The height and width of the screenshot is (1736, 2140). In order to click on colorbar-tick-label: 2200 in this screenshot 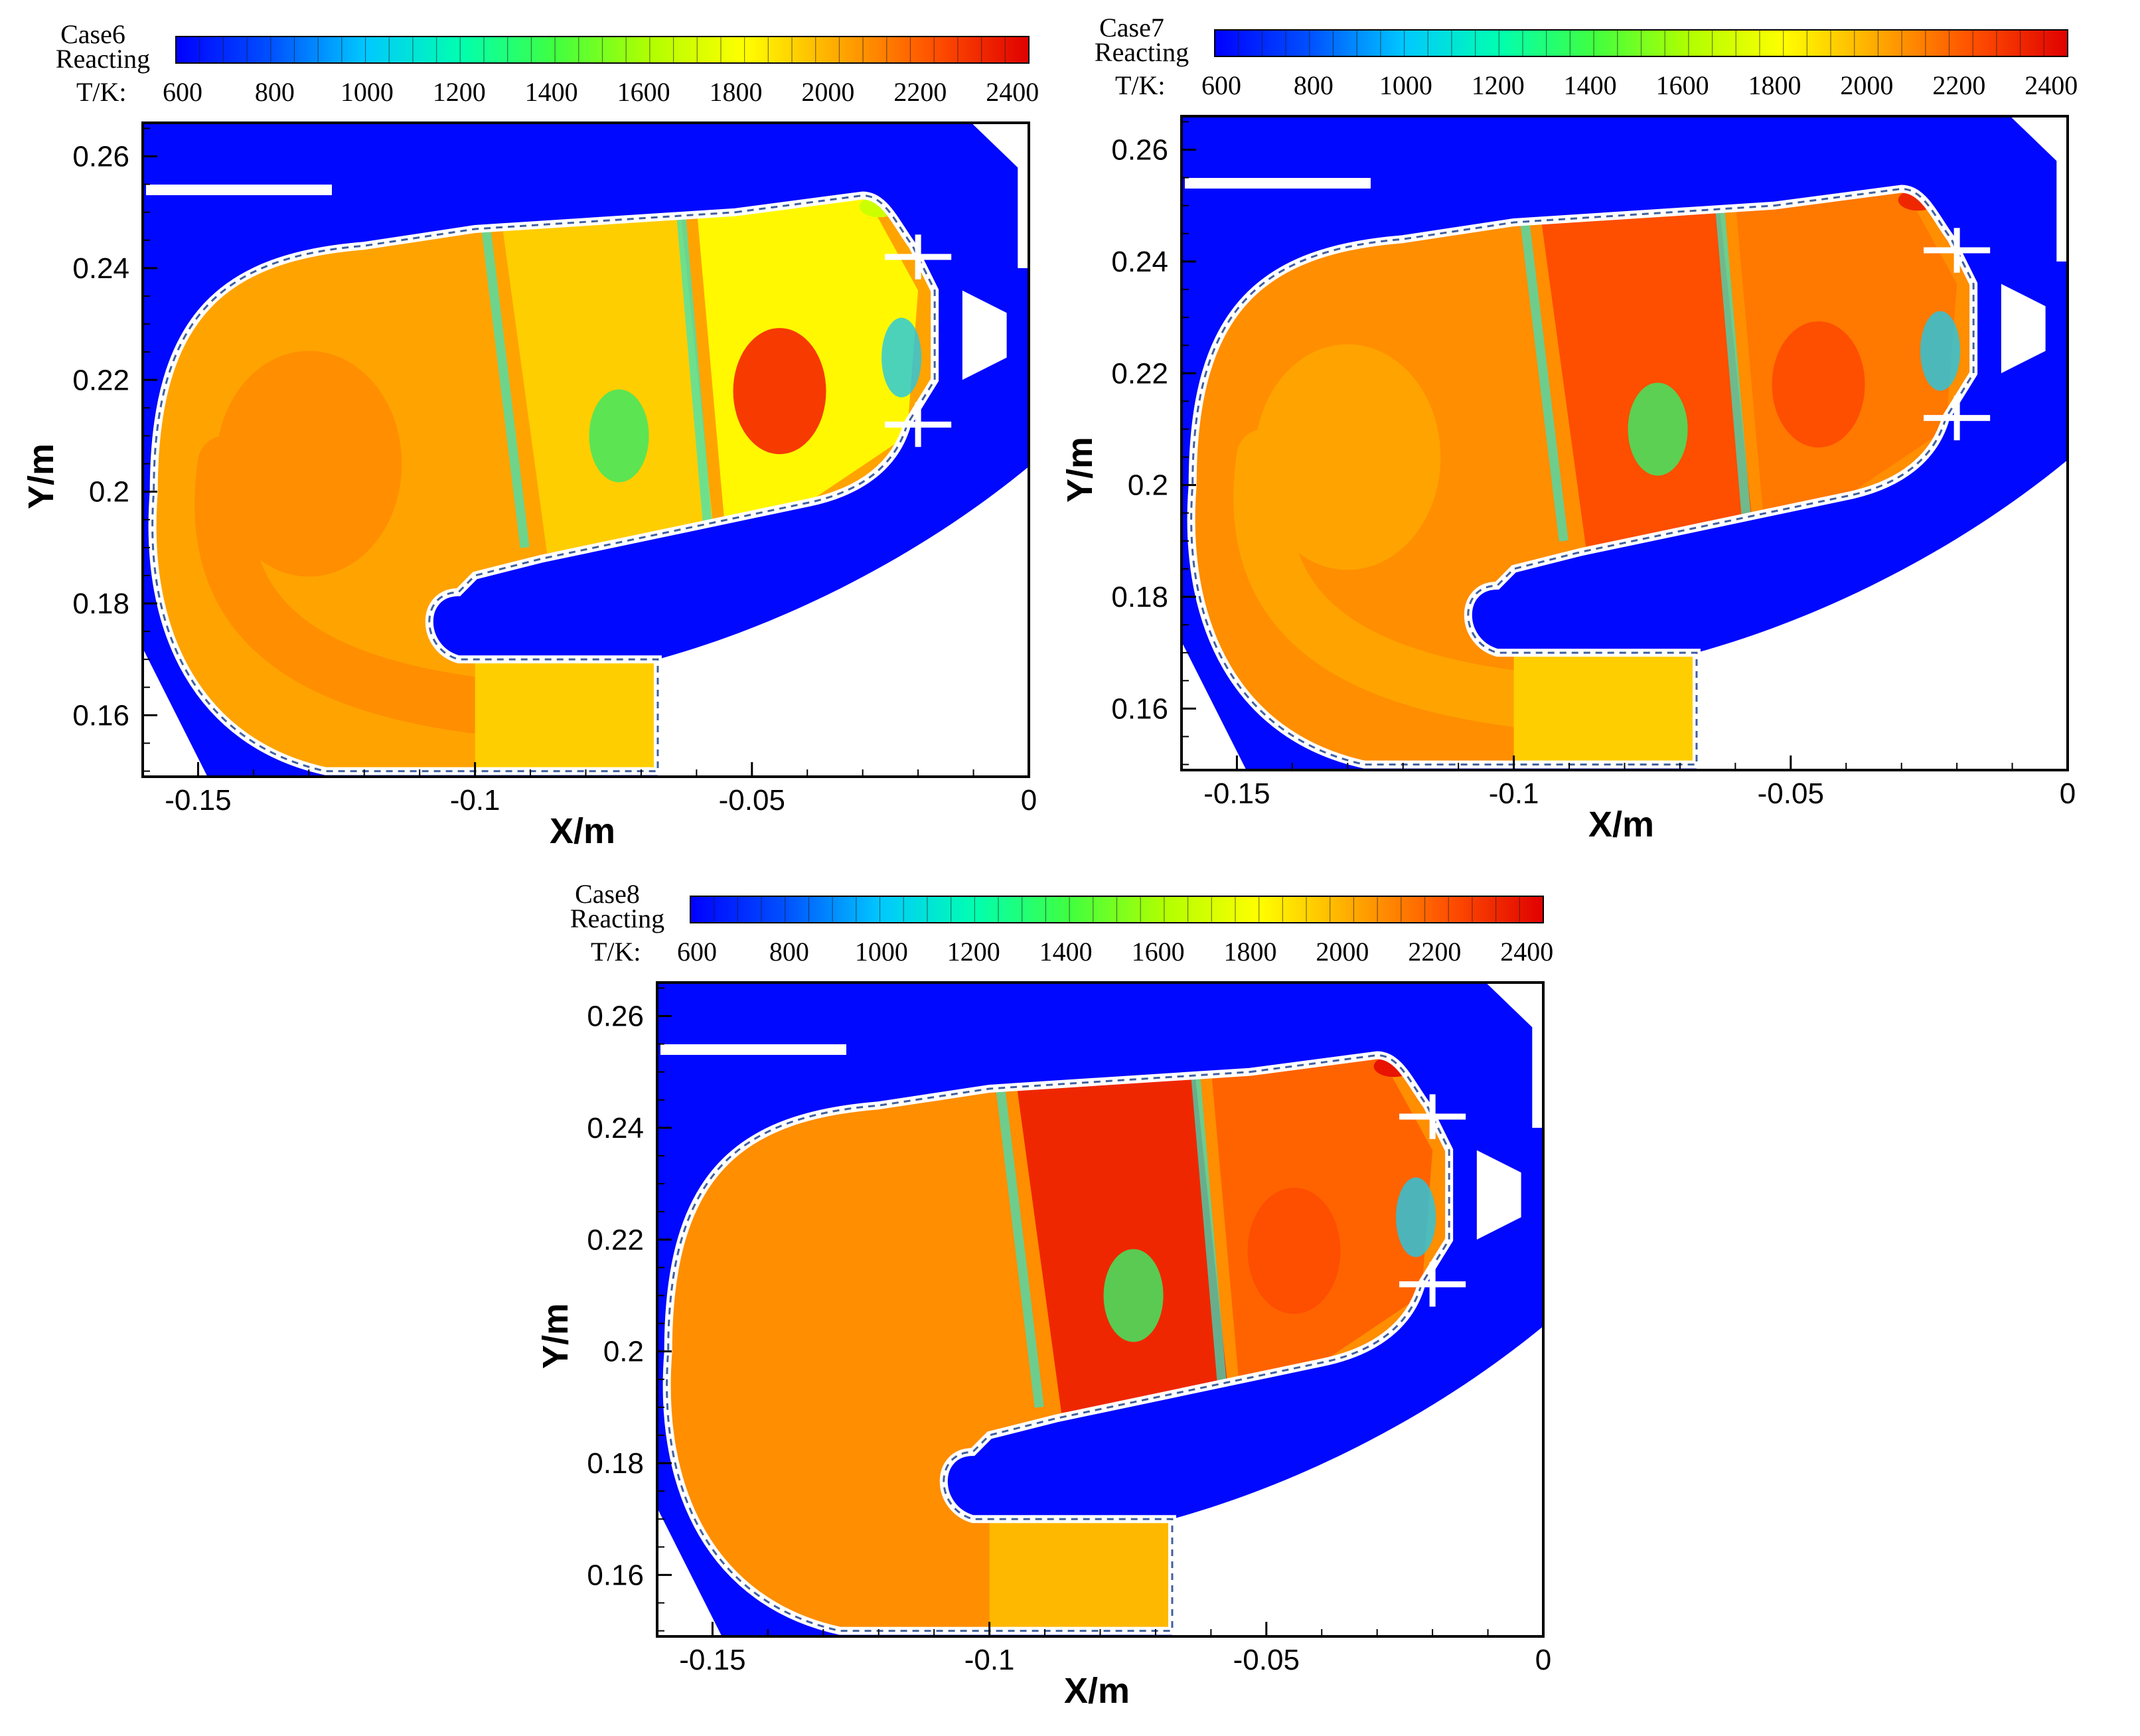, I will do `click(920, 92)`.